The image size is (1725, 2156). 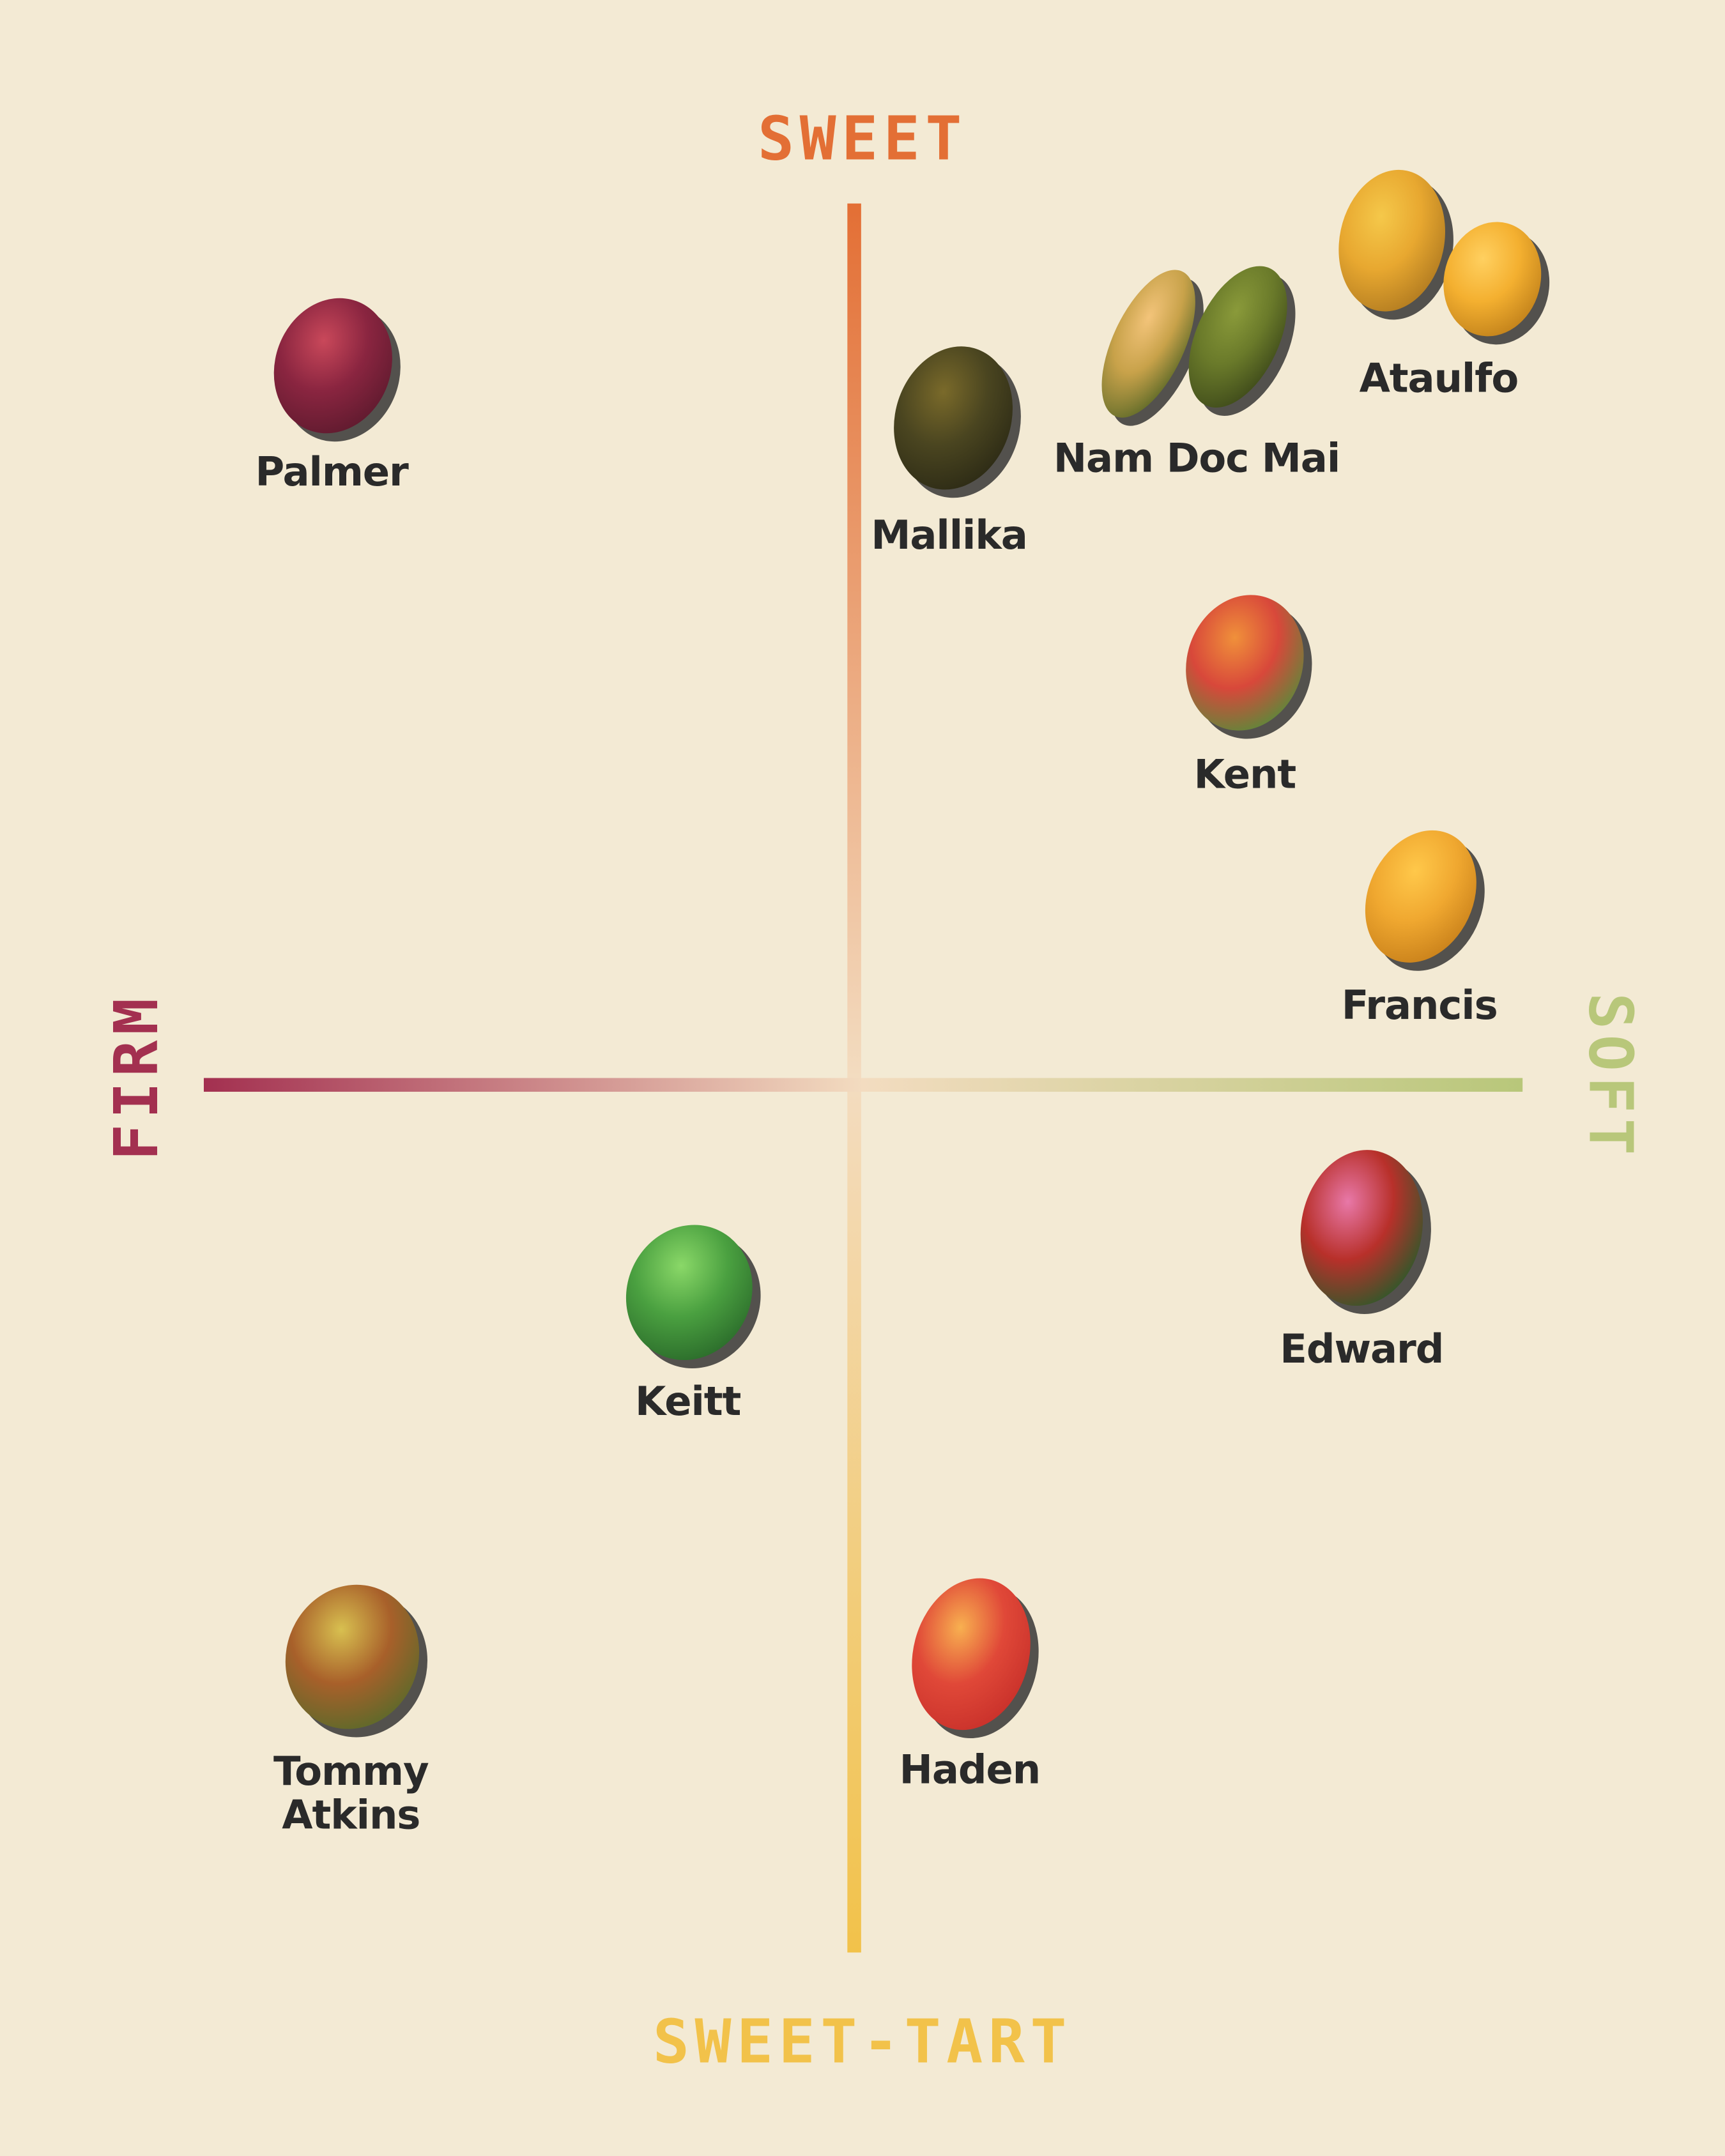 I want to click on mango: Ataulfo, so click(x=1444, y=285).